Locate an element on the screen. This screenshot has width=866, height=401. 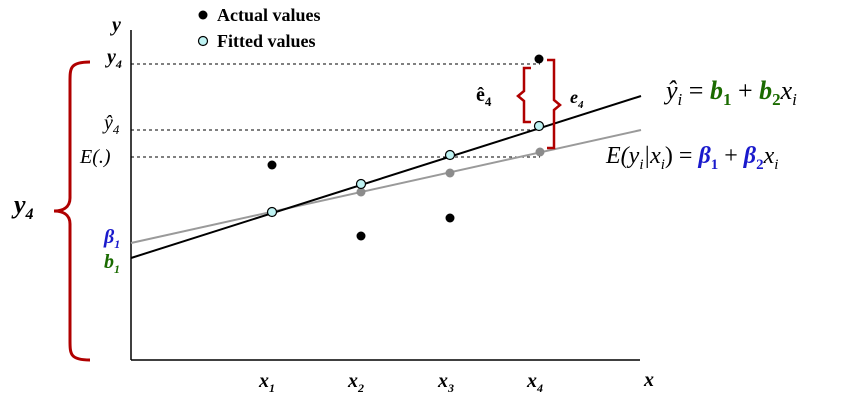
actual-point-x2 is located at coordinates (361, 236).